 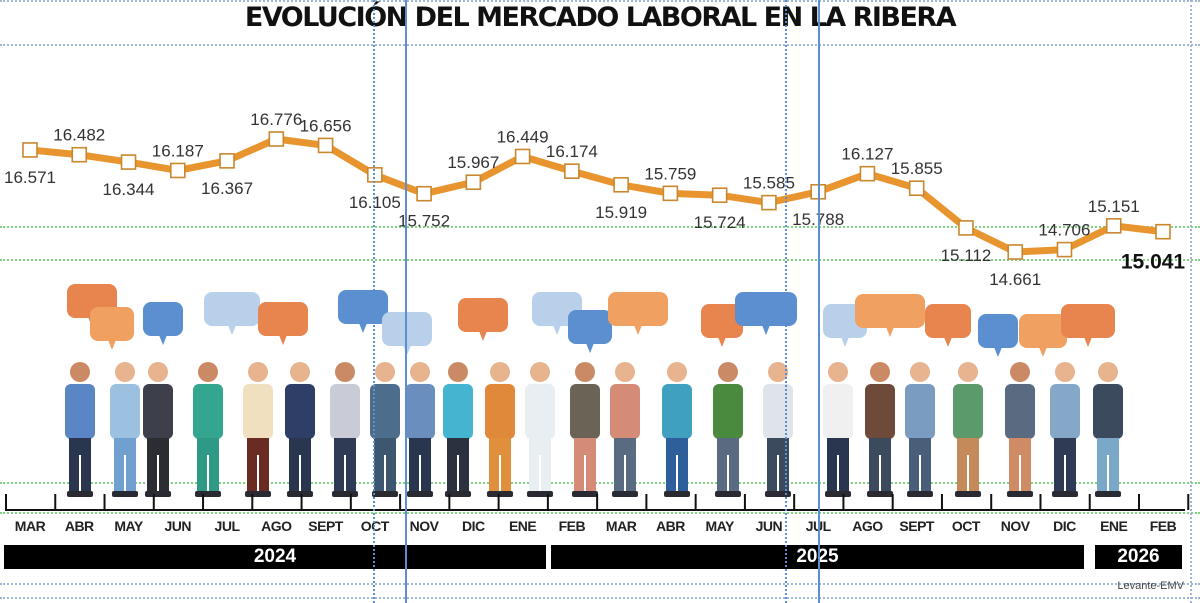 I want to click on data-label: 16.174, so click(x=572, y=151).